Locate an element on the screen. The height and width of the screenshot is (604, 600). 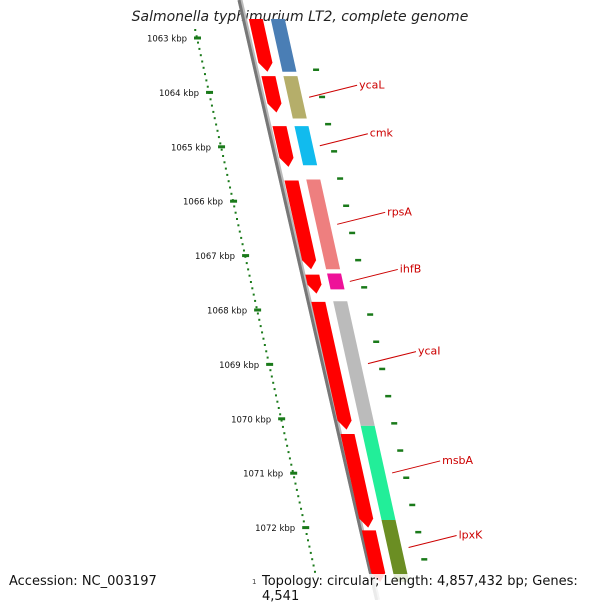
gene-label: ihfB is located at coordinates (410, 268).